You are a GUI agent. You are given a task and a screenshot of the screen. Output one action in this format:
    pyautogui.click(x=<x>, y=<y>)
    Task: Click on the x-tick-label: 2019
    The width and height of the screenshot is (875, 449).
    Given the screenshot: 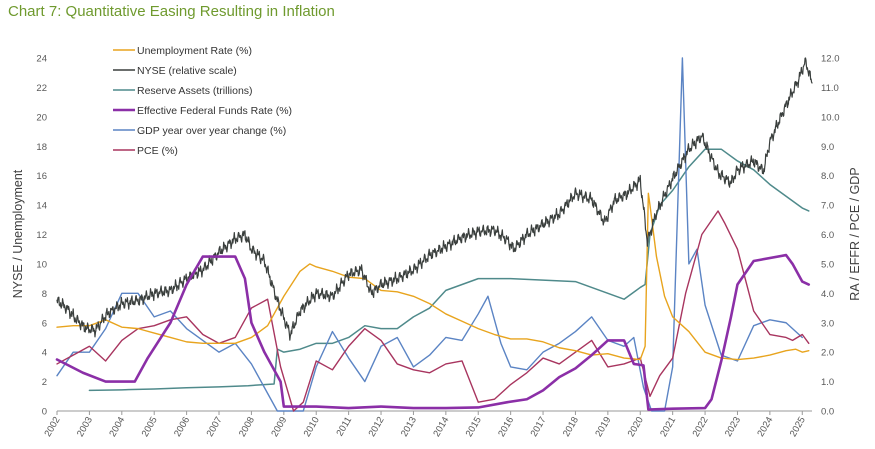 What is the action you would take?
    pyautogui.click(x=603, y=427)
    